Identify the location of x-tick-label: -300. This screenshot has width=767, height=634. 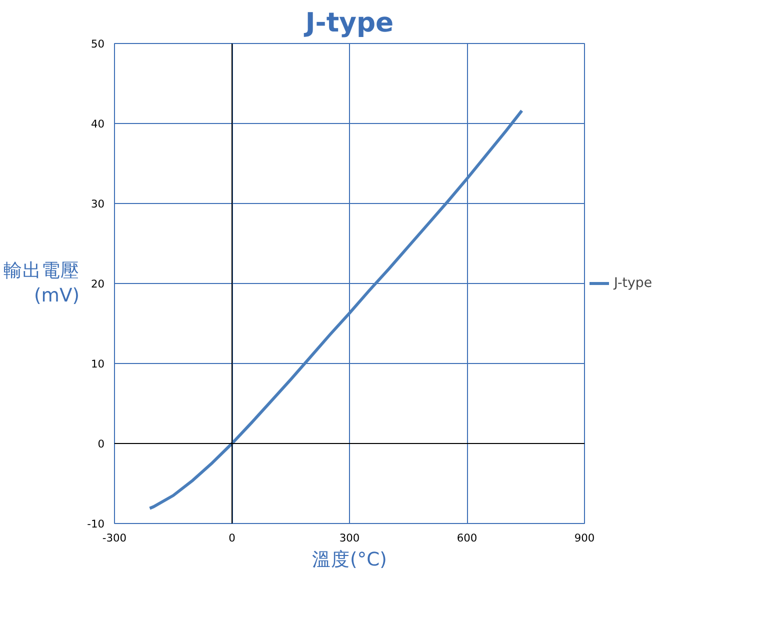
(114, 538).